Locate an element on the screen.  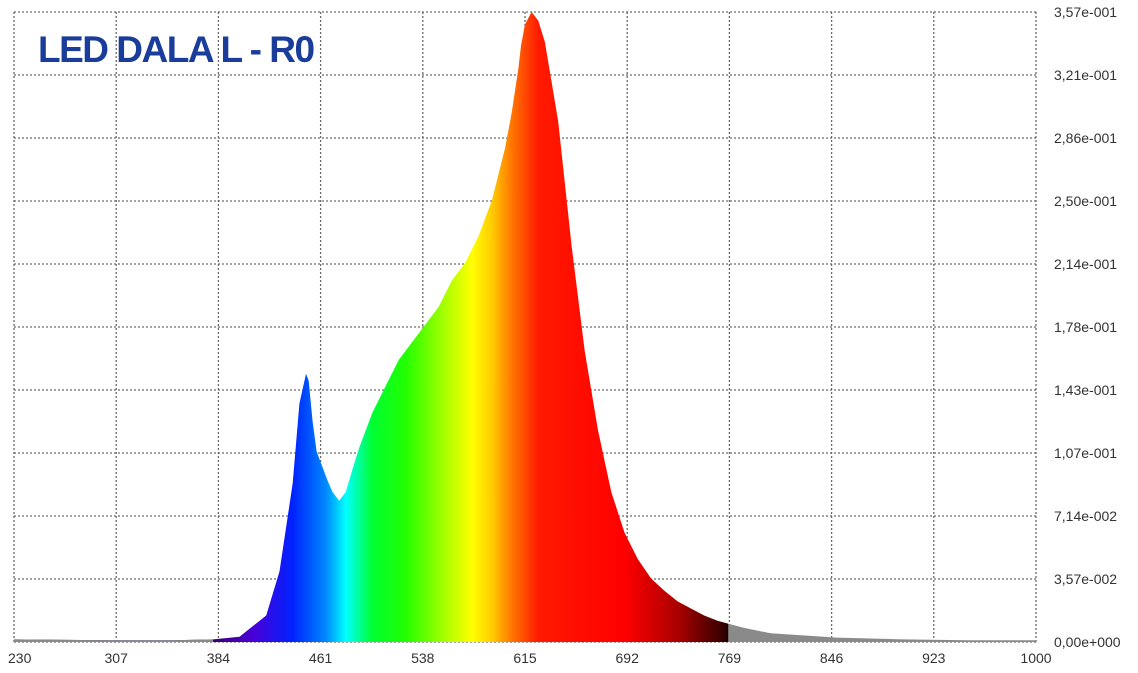
y-tick-label: 1,07e-001 is located at coordinates (1085, 453).